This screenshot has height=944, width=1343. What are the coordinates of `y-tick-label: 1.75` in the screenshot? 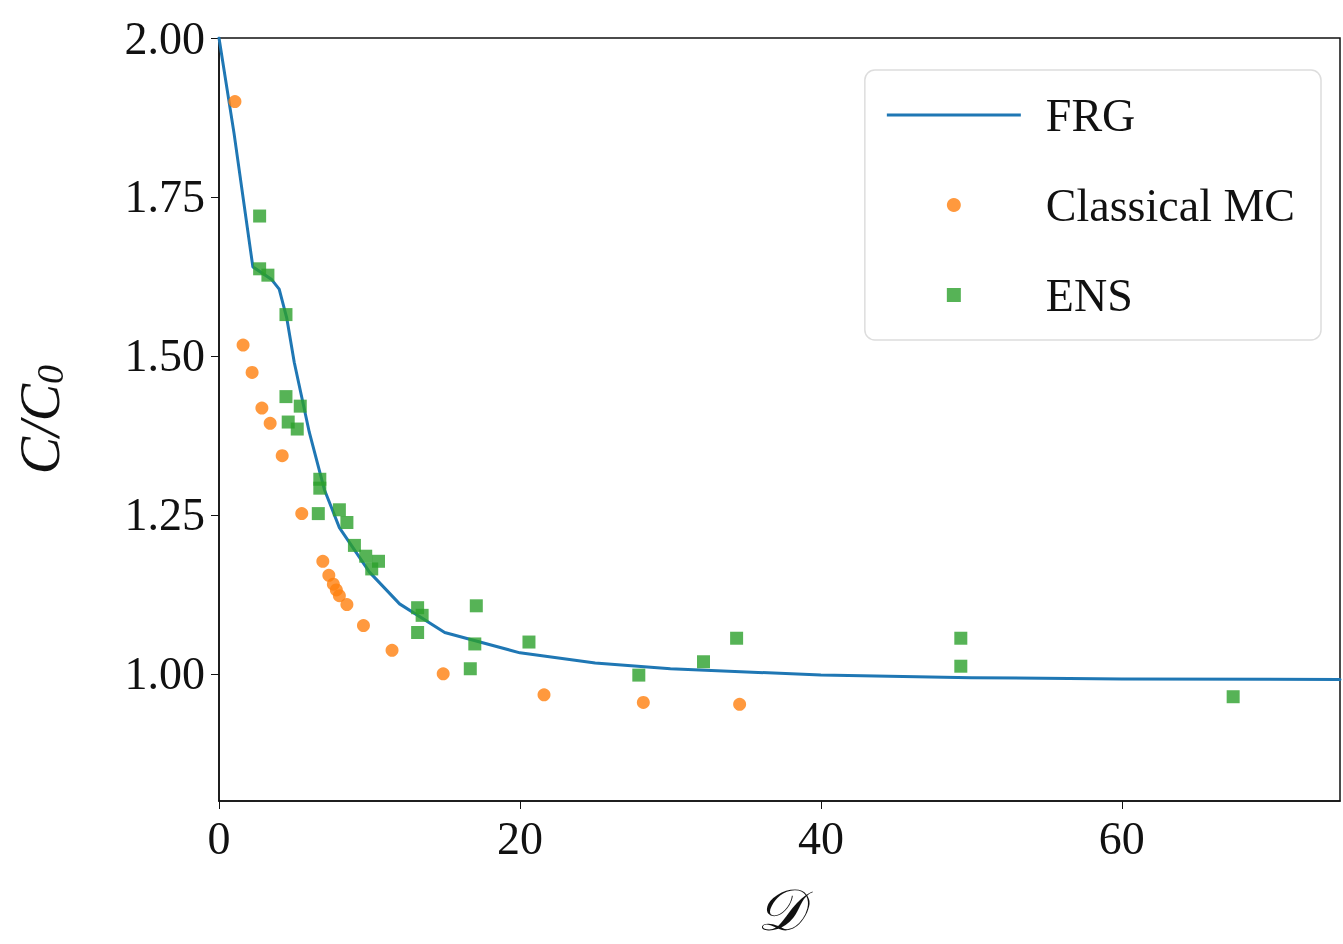 It's located at (164, 197).